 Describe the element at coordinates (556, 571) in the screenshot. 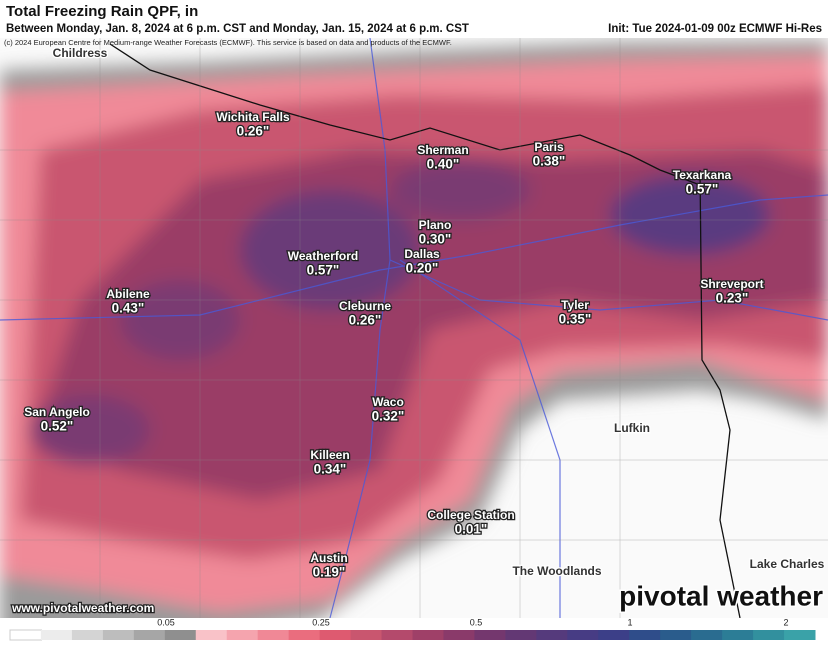

I see `city-name: The Woodlands` at that location.